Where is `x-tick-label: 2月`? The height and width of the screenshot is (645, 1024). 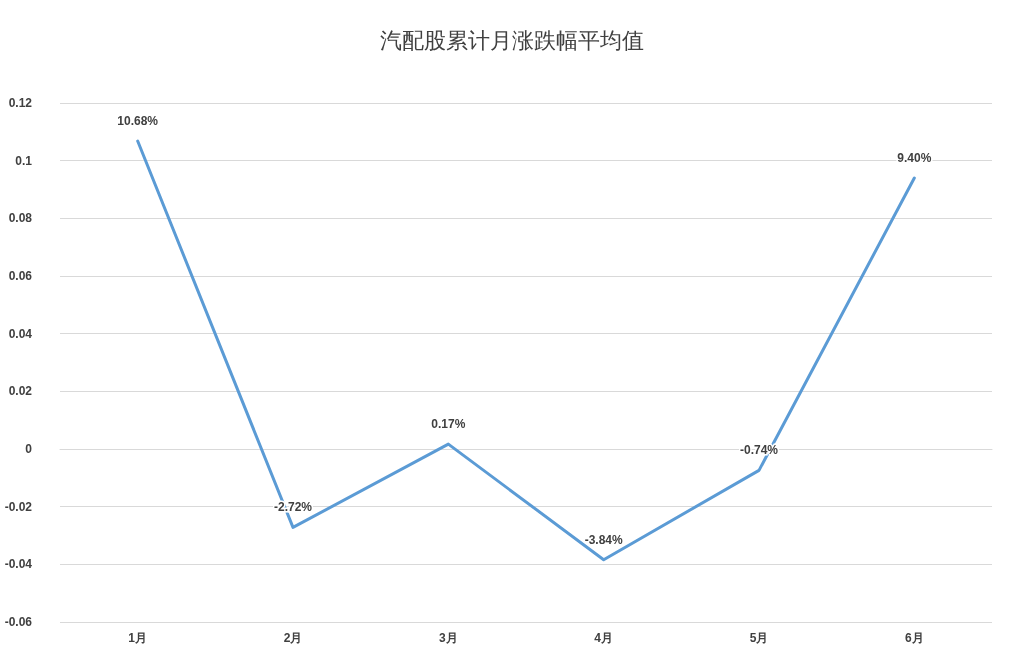
x-tick-label: 2月 is located at coordinates (293, 638).